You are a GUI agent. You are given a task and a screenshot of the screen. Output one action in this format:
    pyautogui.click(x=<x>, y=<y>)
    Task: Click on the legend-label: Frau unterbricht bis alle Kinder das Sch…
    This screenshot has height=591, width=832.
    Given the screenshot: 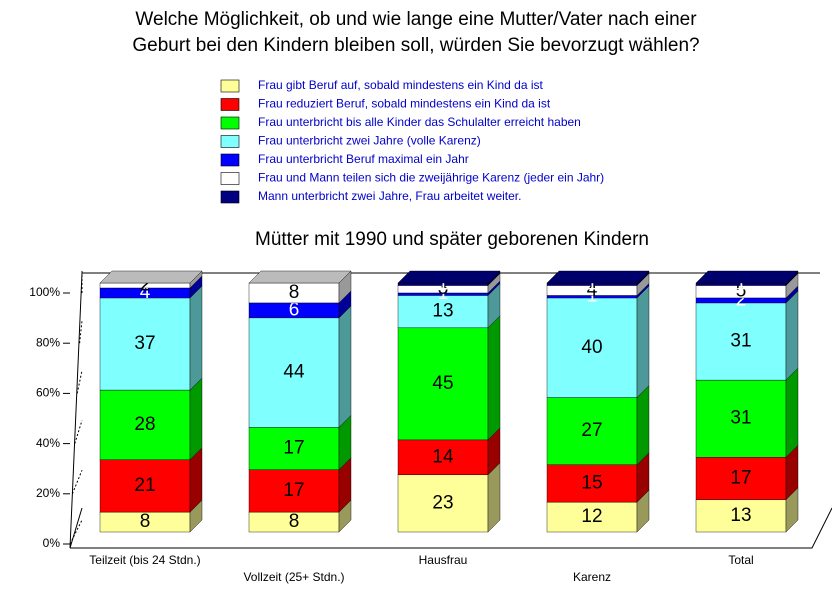 What is the action you would take?
    pyautogui.click(x=419, y=122)
    